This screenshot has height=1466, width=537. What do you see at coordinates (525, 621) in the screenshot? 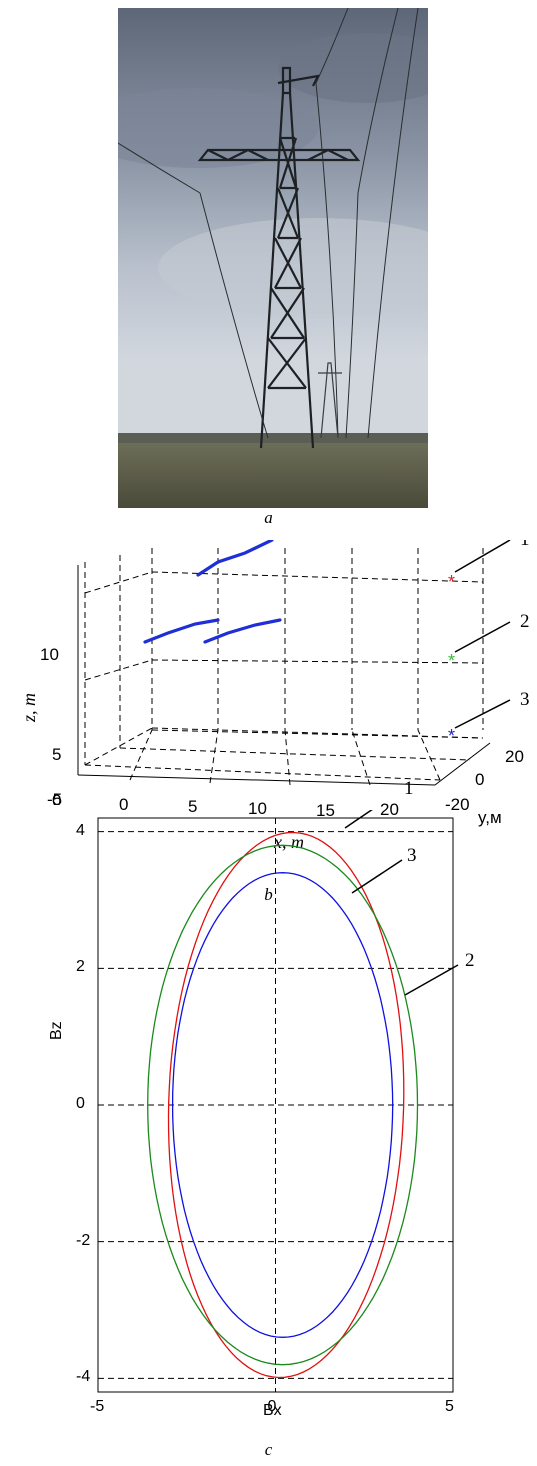
I see `wire-label-2: 2` at bounding box center [525, 621].